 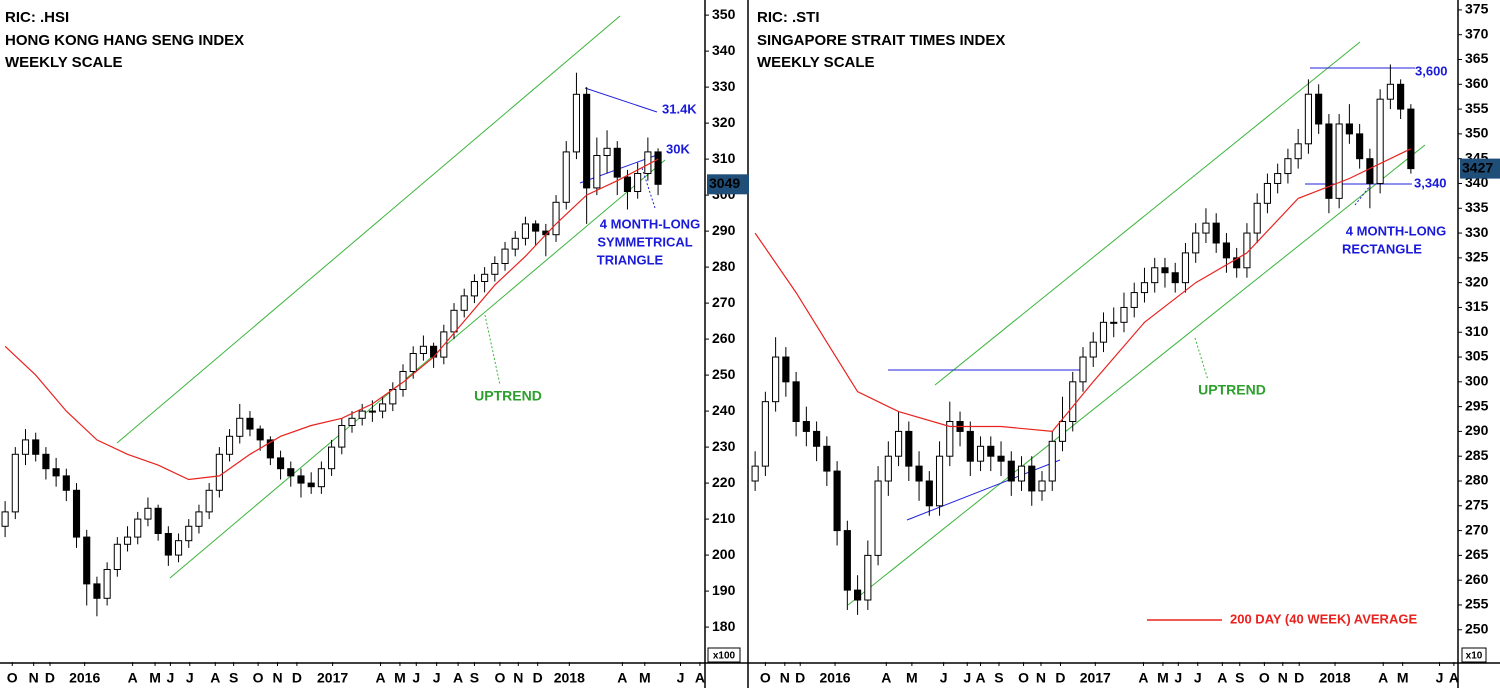 What do you see at coordinates (1477, 356) in the screenshot?
I see `y-tick-label: 305` at bounding box center [1477, 356].